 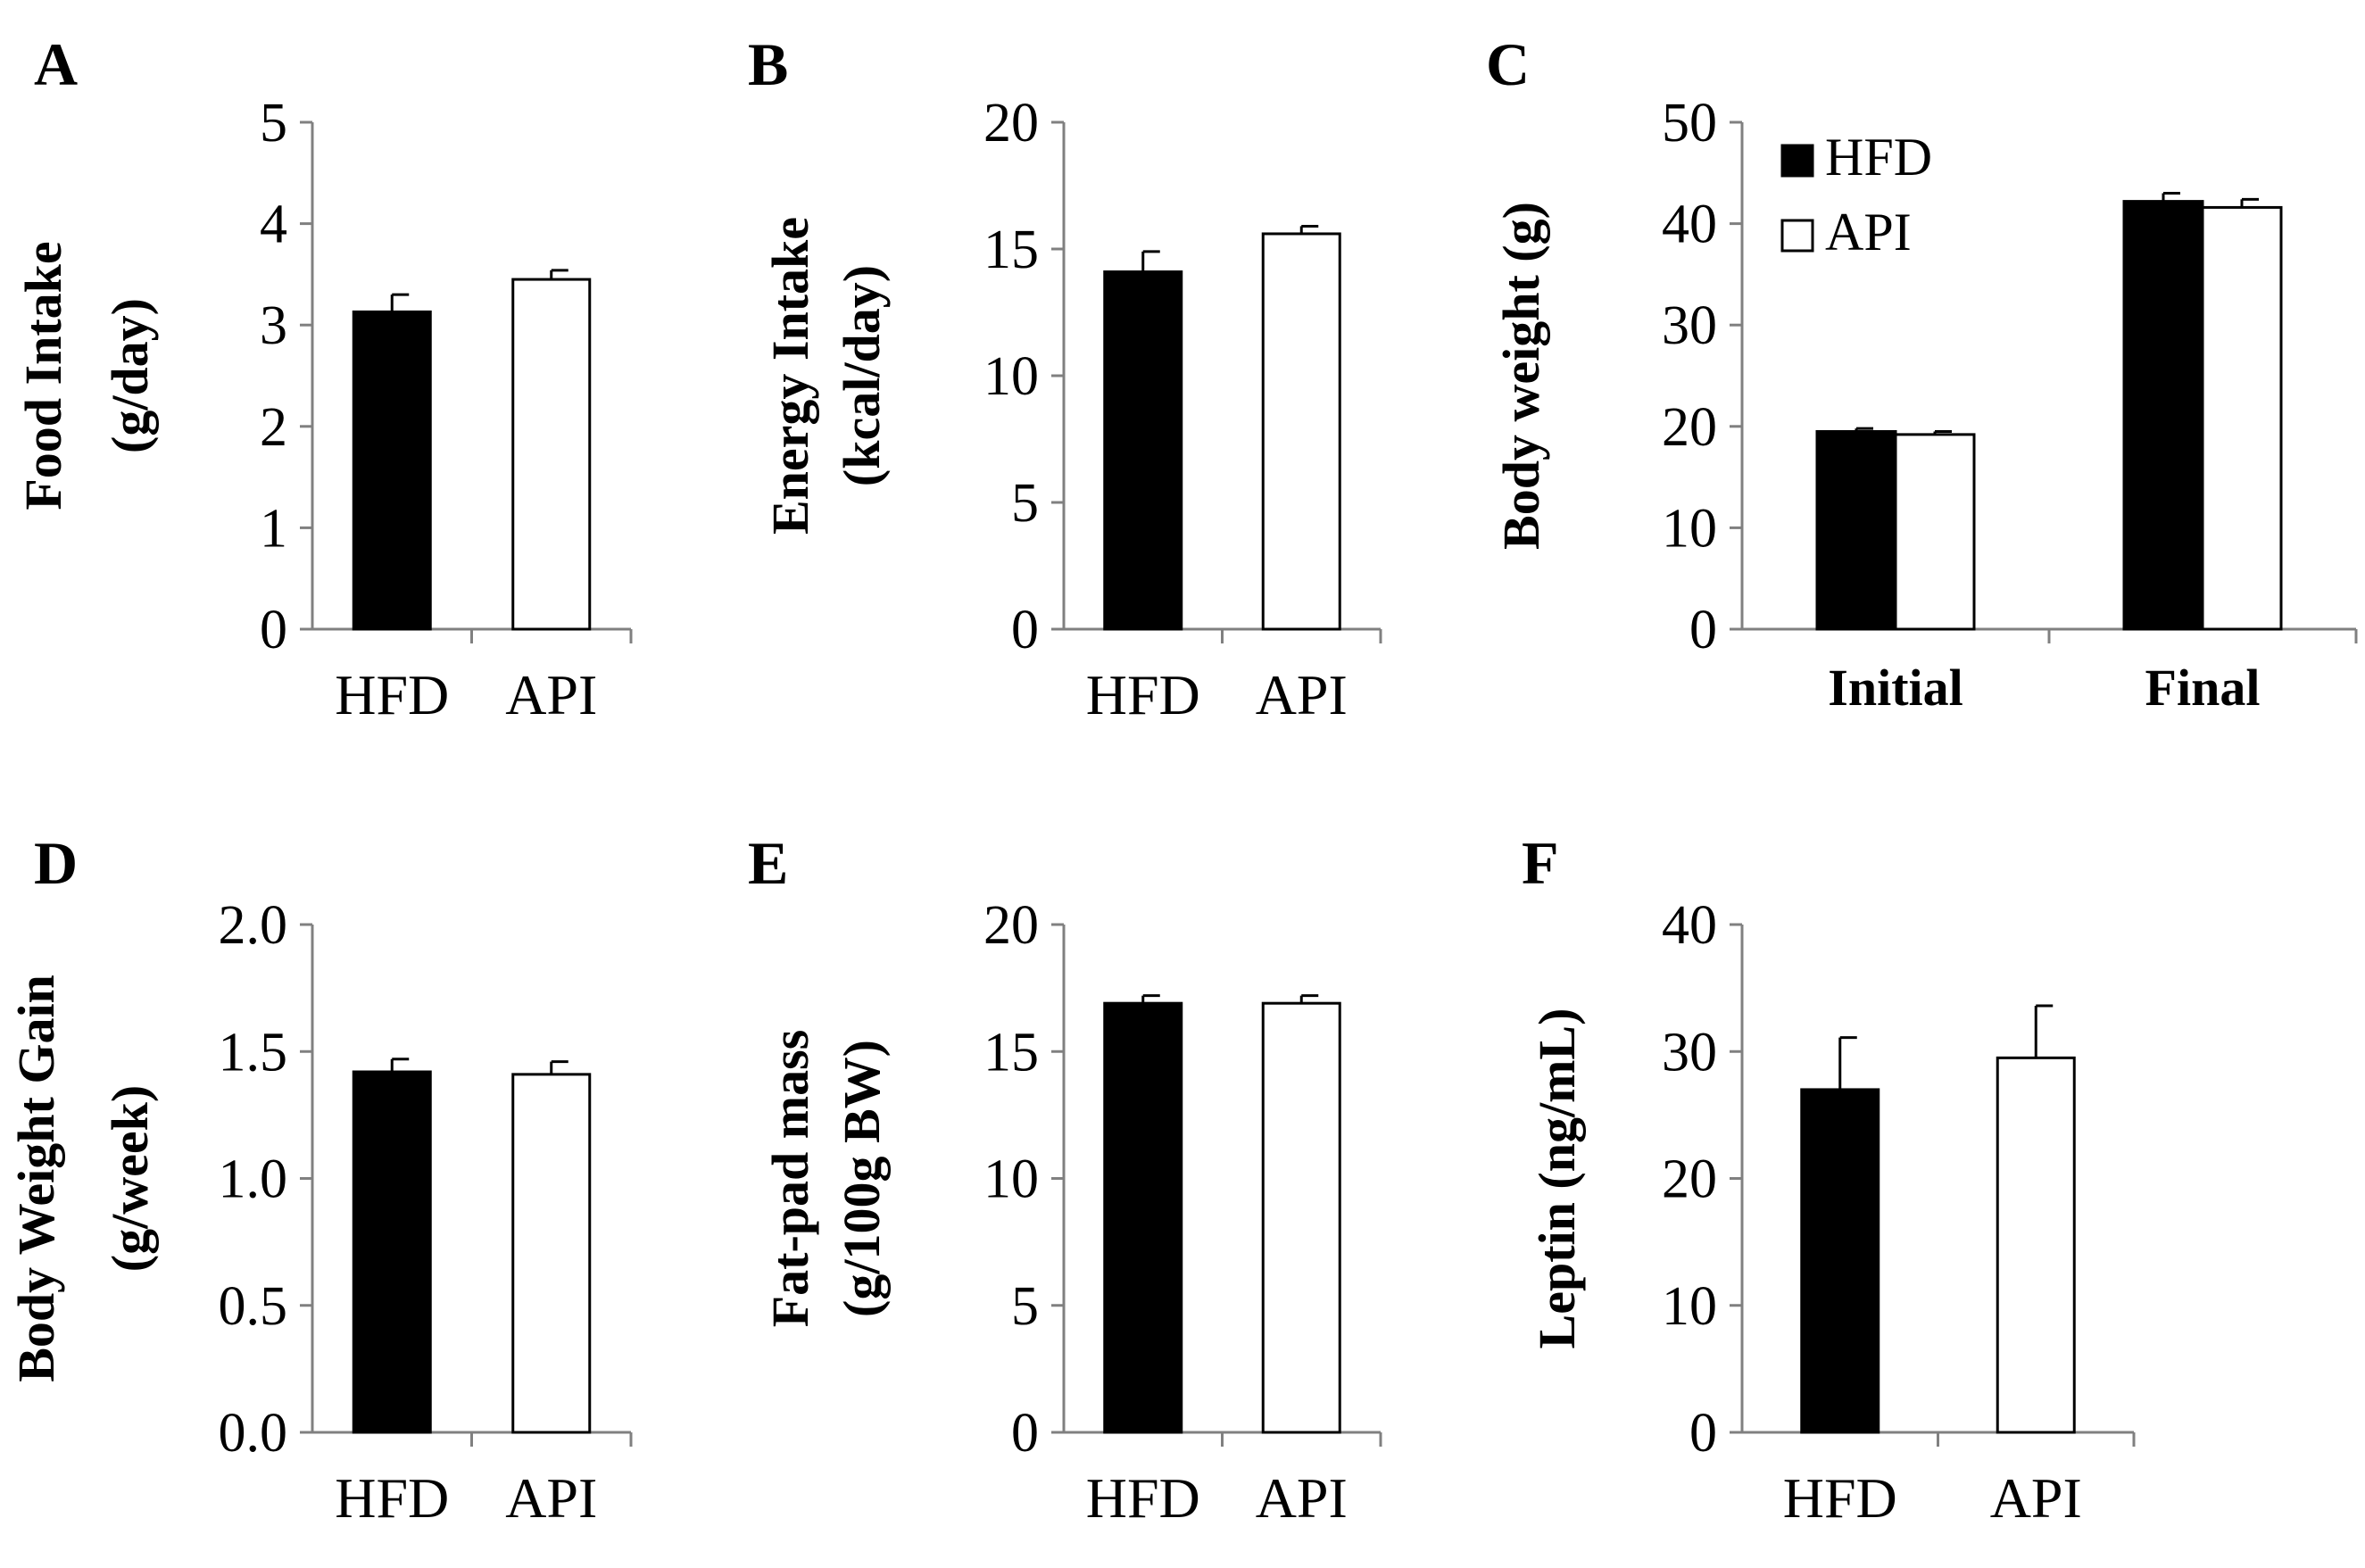 I want to click on x-category-label: Final, so click(x=2203, y=688).